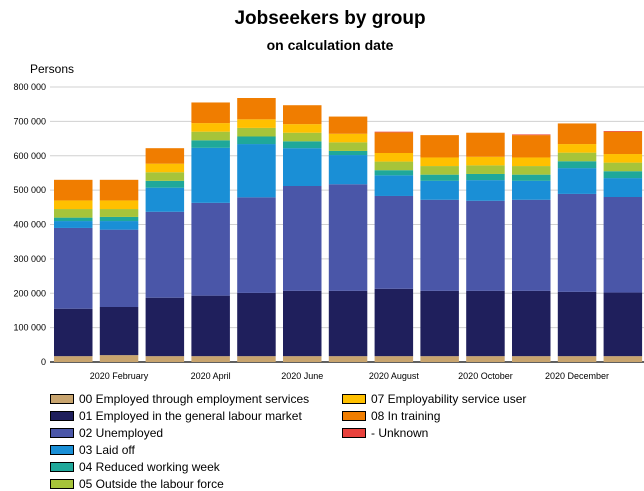  Describe the element at coordinates (121, 433) in the screenshot. I see `legend-label: 02 Unemployed` at that location.